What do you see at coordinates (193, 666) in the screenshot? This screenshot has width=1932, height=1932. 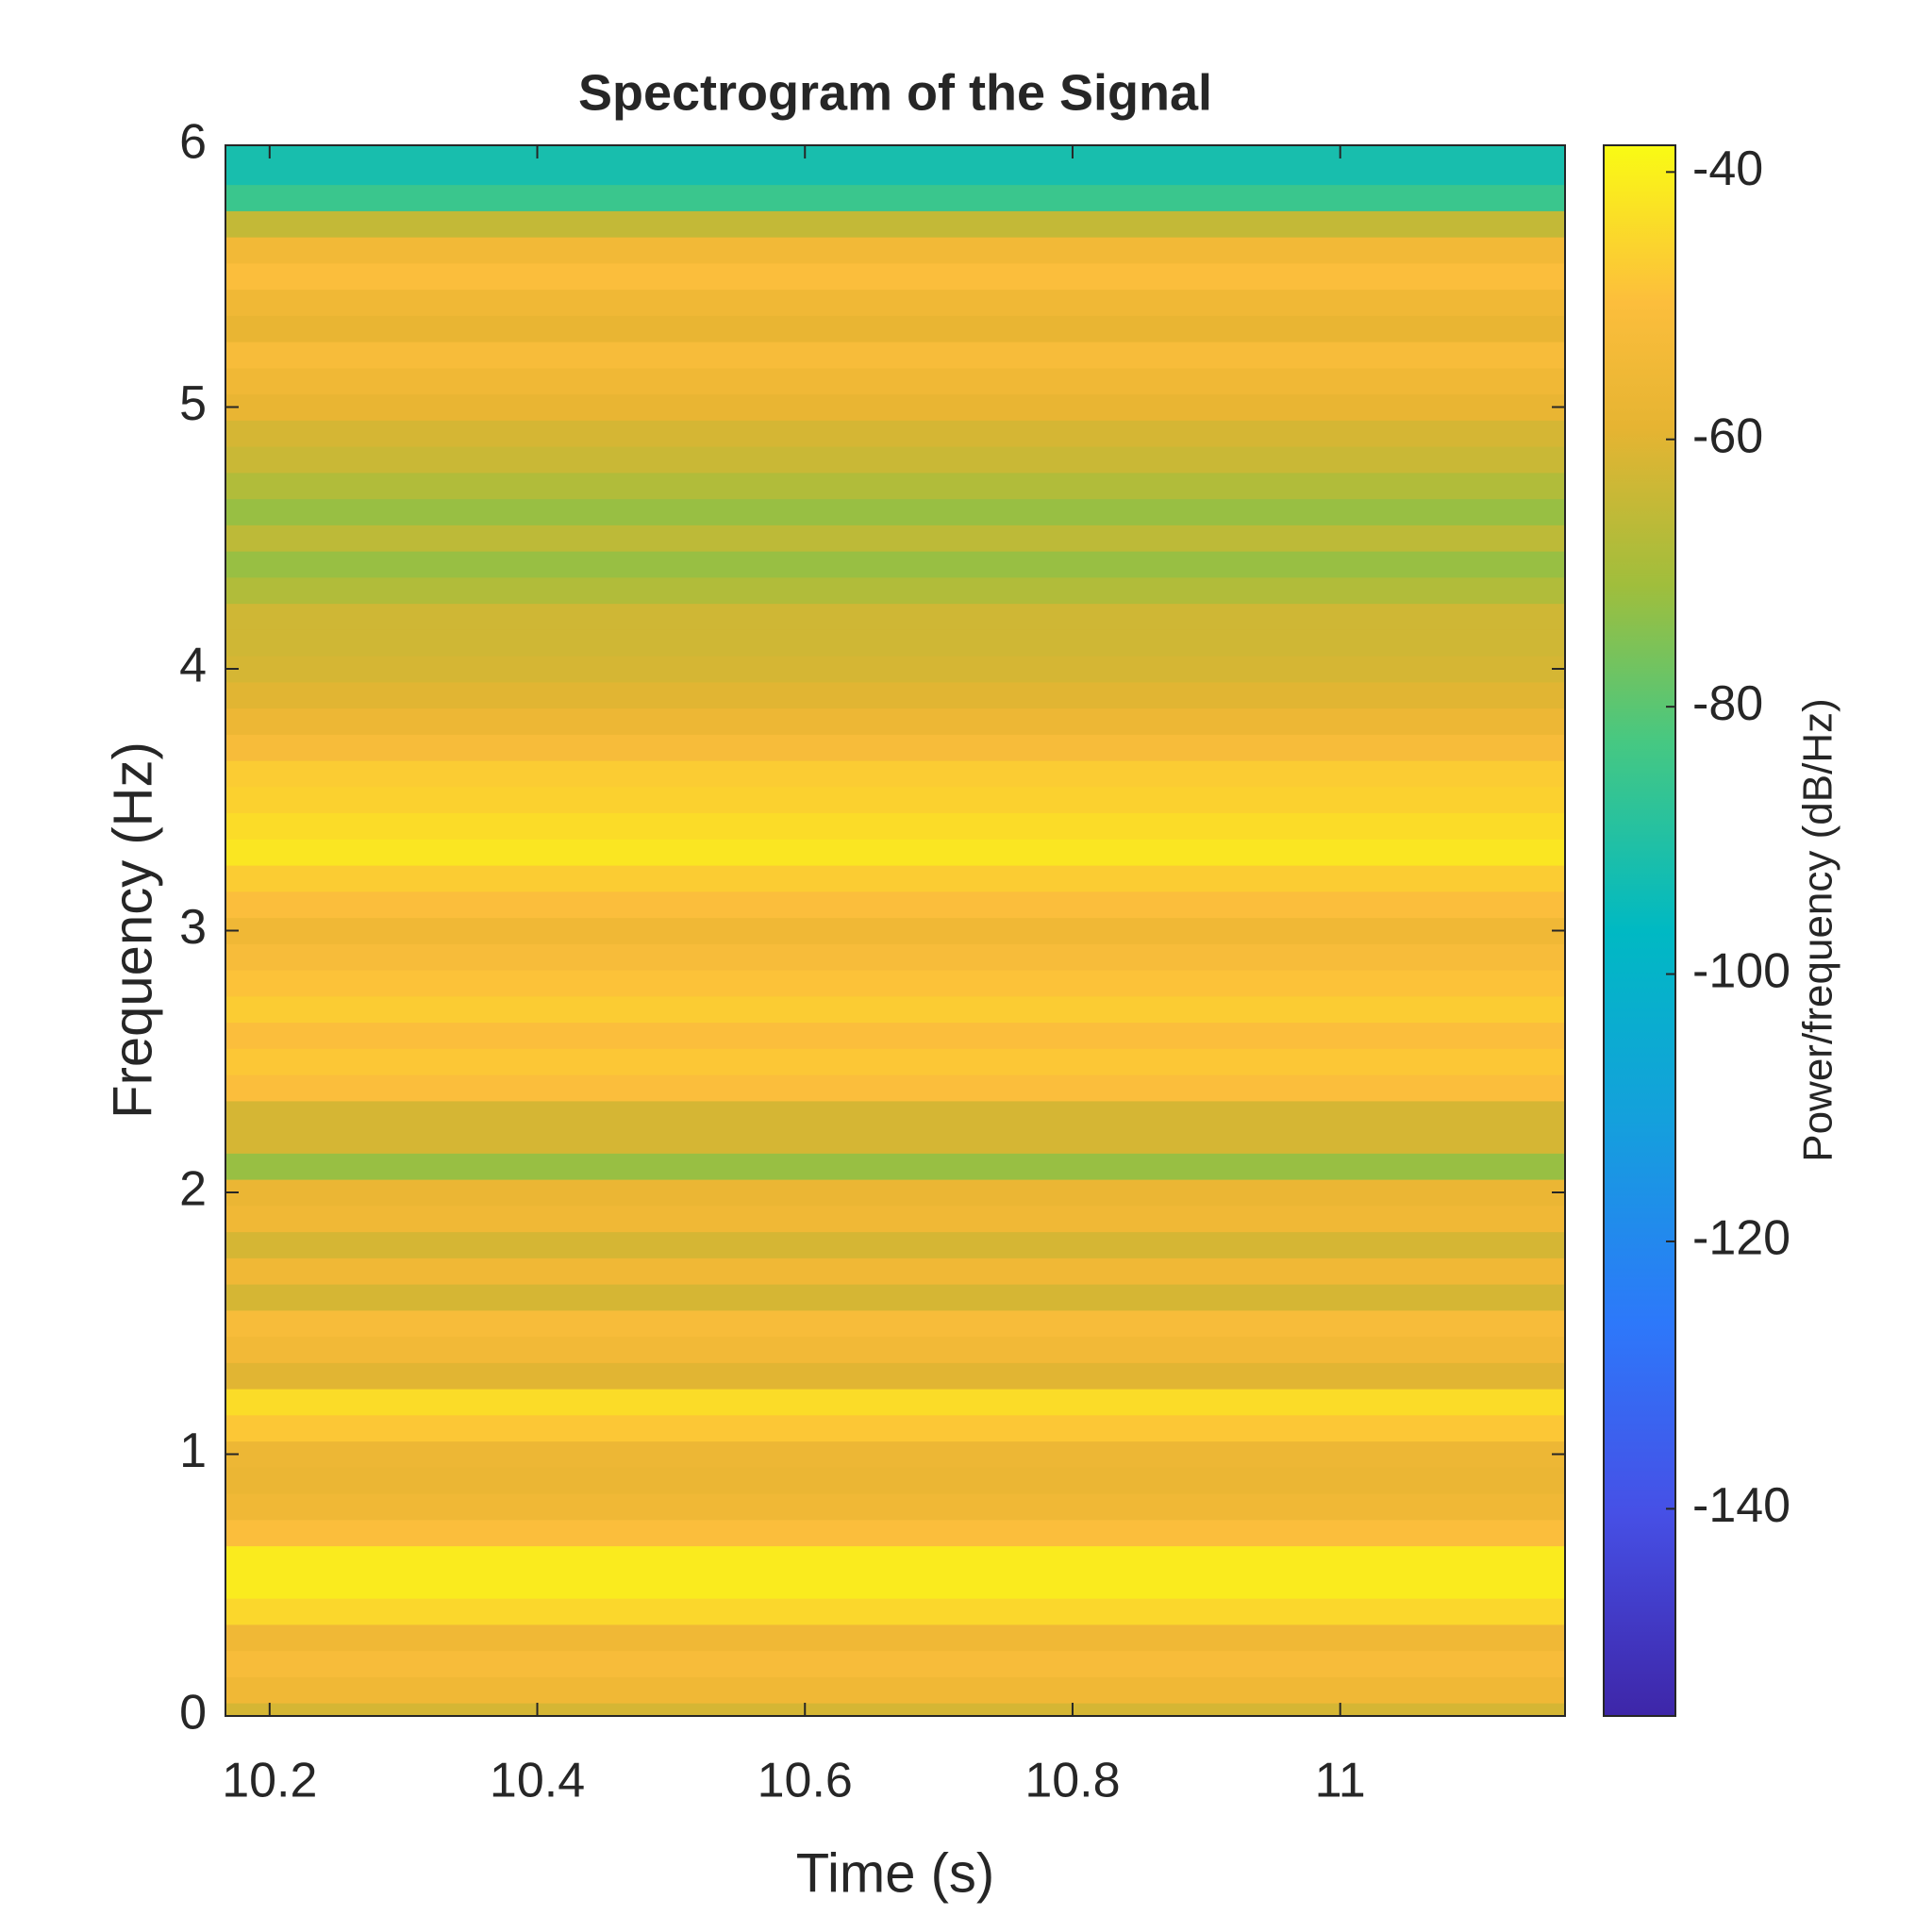 I see `y-tick-label: 4` at bounding box center [193, 666].